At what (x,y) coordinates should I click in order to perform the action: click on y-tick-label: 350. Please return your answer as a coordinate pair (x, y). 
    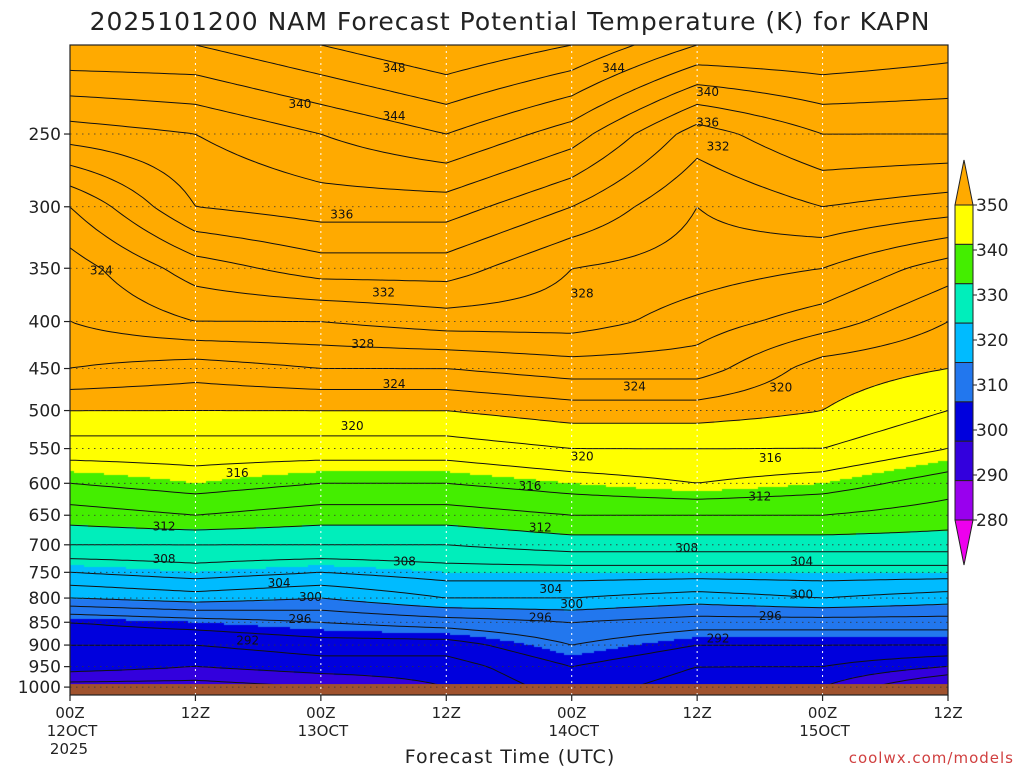
    Looking at the image, I should click on (45, 269).